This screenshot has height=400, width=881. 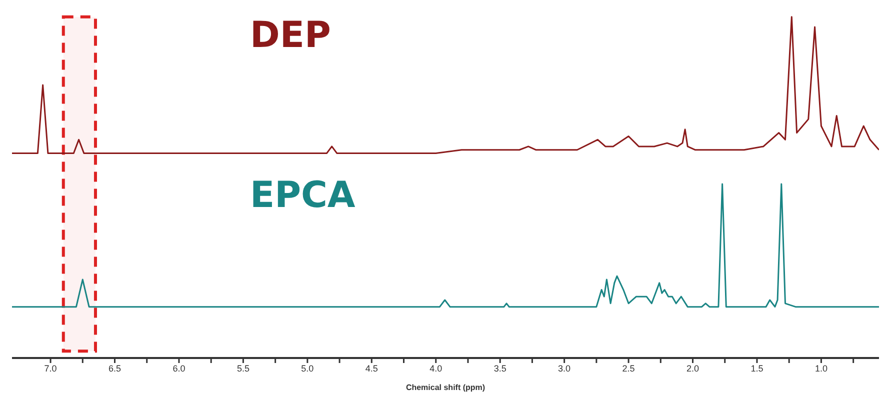 I want to click on x-tick-label: 5.5, so click(x=243, y=368).